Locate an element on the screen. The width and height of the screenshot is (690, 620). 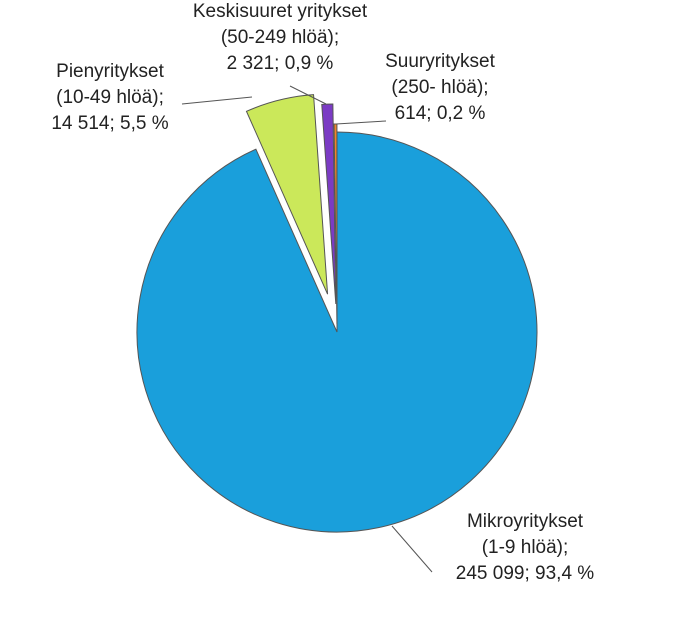
slice-size-class: (10-49 hlöä); is located at coordinates (110, 97).